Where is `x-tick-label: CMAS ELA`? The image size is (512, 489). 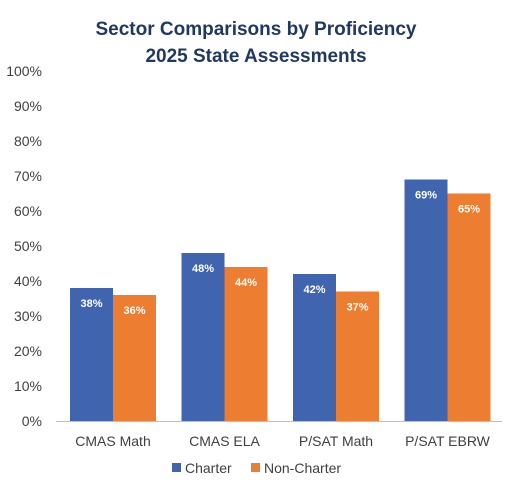 x-tick-label: CMAS ELA is located at coordinates (224, 441).